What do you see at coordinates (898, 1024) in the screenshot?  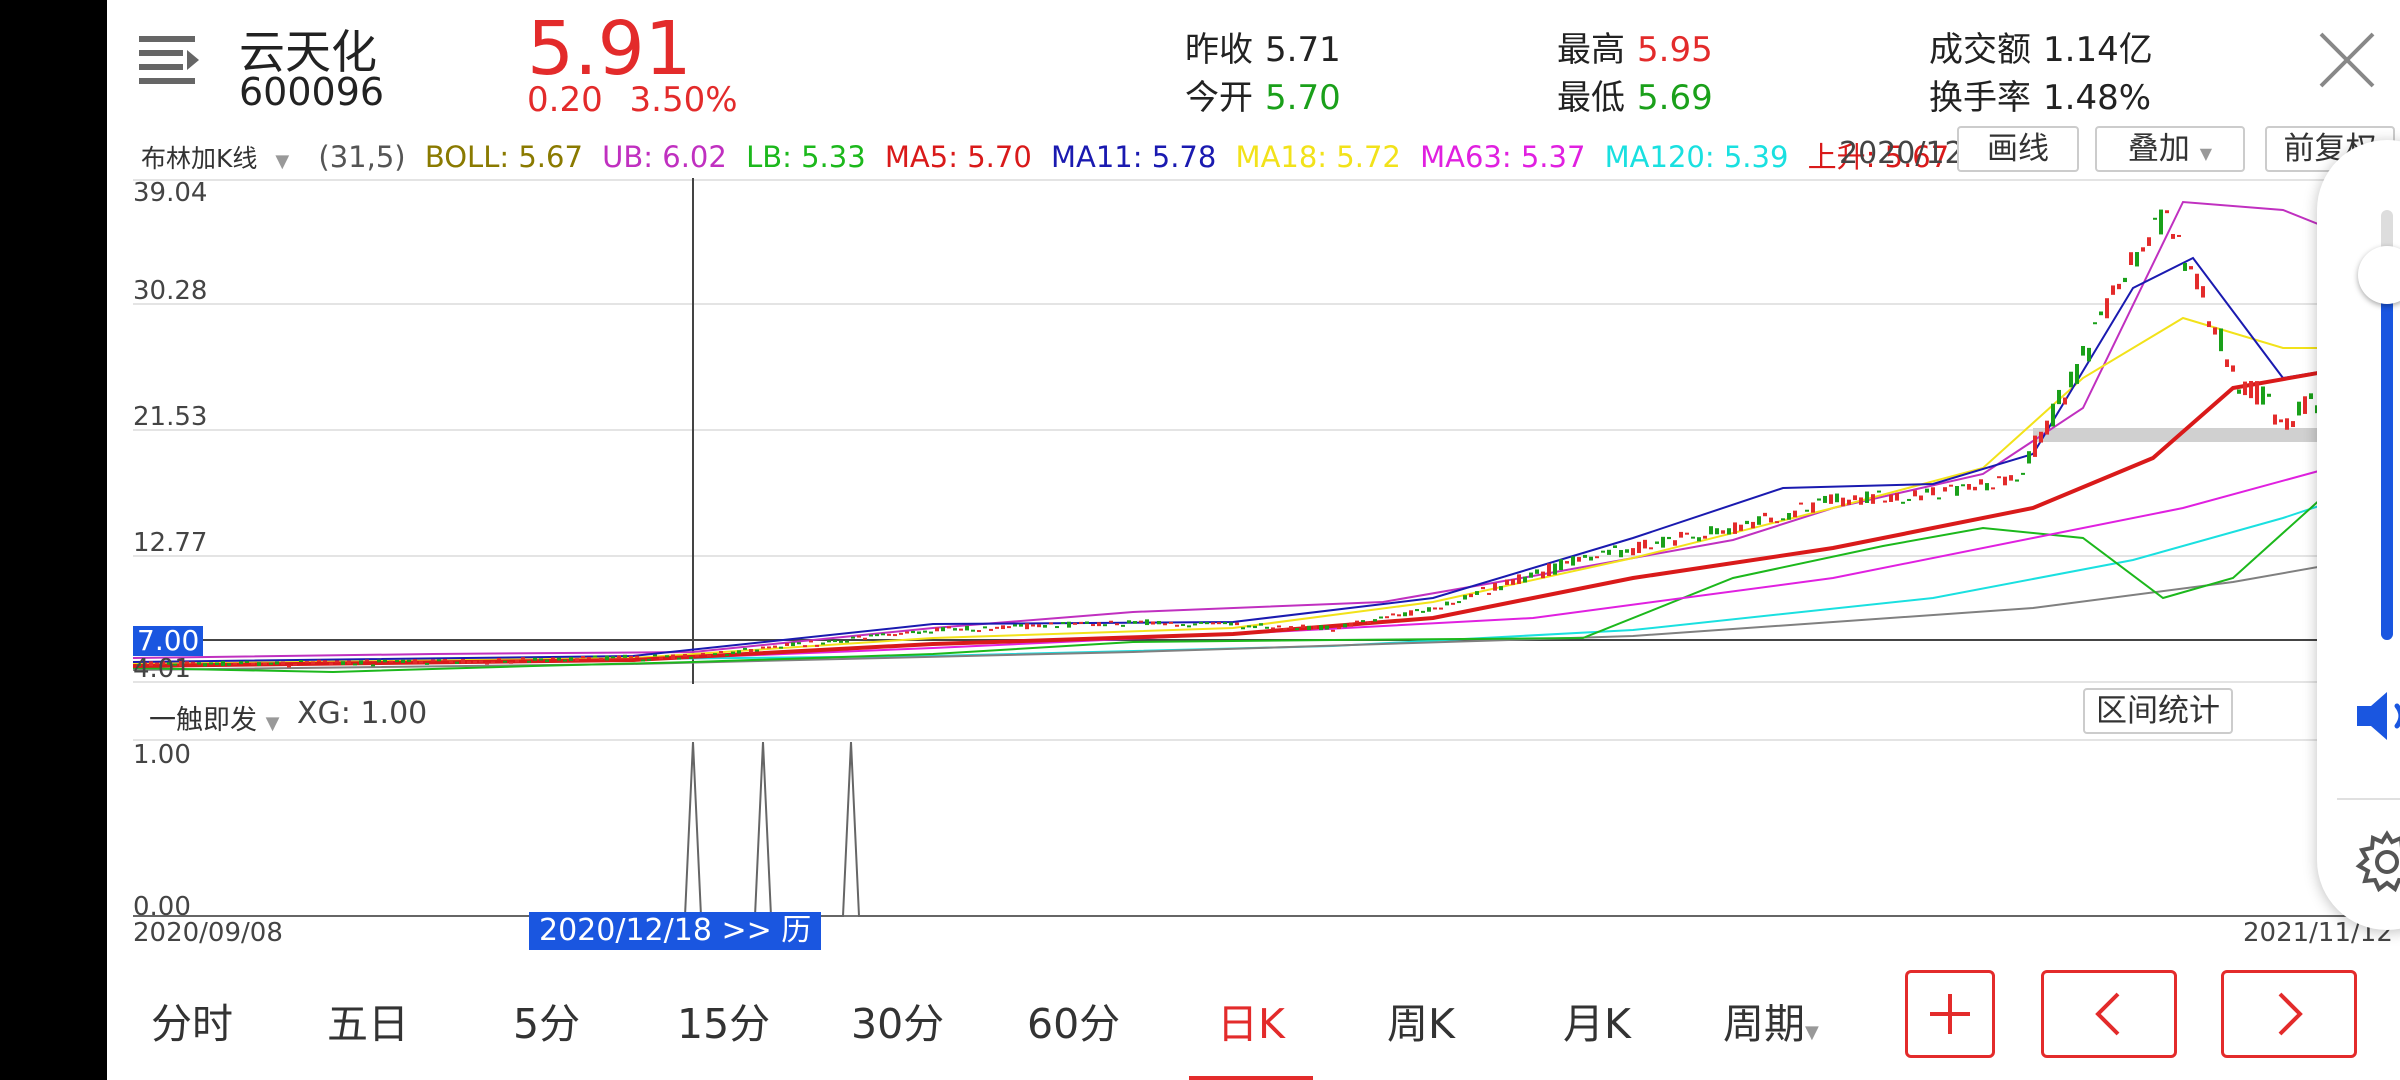 I see `tab-30min: 30分` at bounding box center [898, 1024].